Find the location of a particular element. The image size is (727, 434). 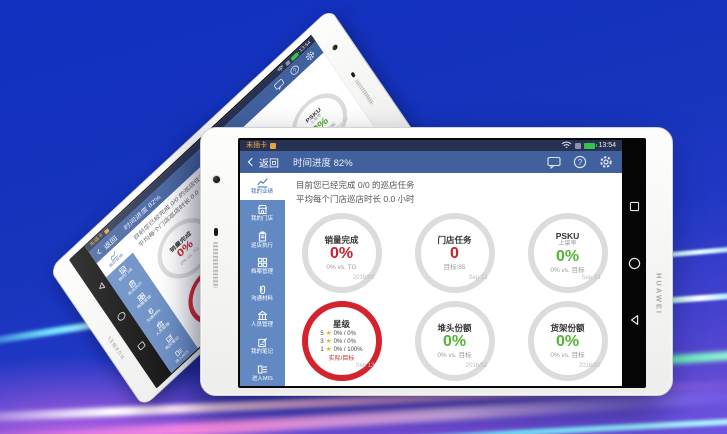

note-icon is located at coordinates (262, 342).